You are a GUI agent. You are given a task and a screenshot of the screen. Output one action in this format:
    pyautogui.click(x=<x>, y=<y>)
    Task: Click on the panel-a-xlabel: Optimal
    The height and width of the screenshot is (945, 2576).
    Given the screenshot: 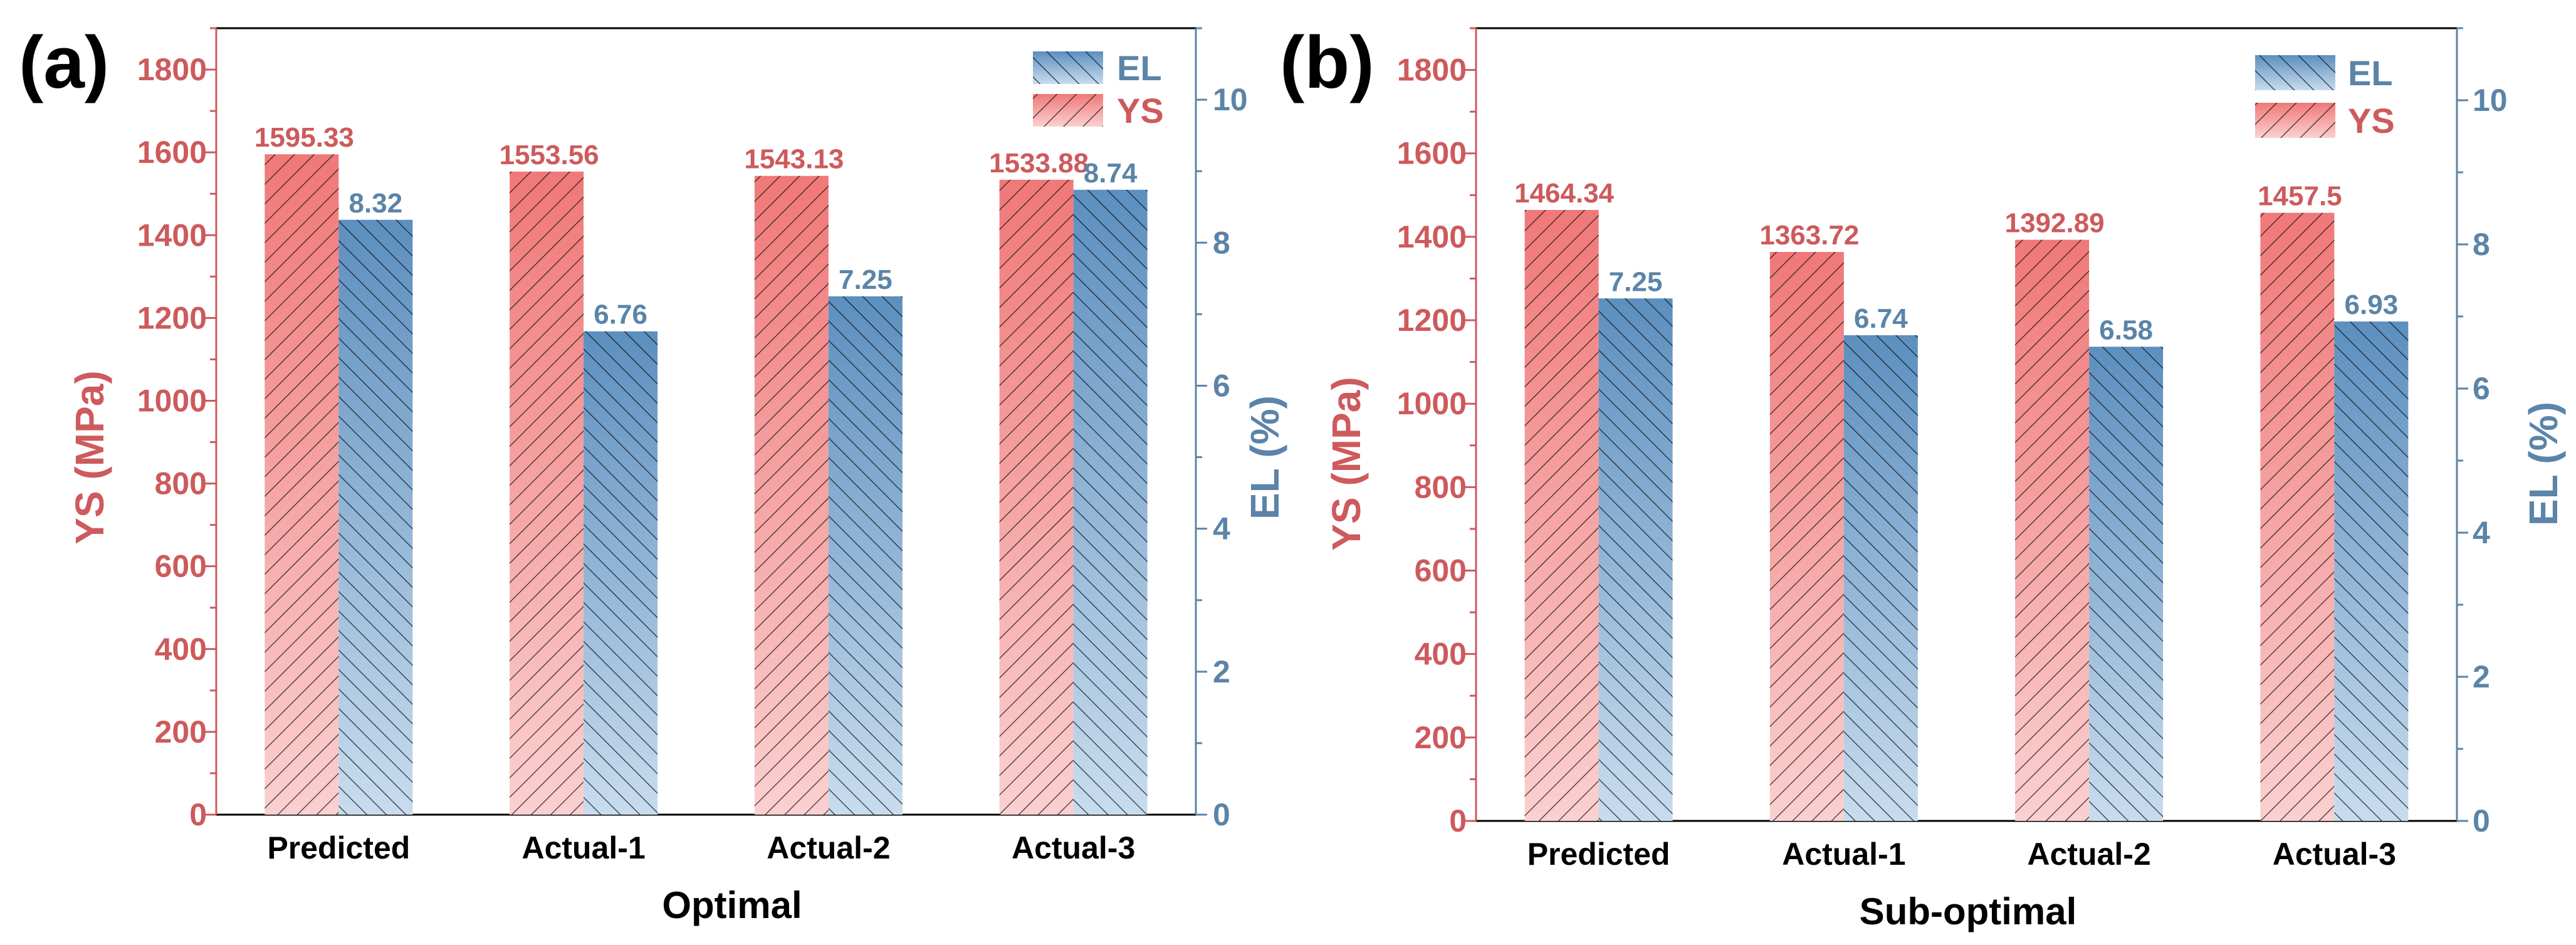 What is the action you would take?
    pyautogui.click(x=732, y=905)
    